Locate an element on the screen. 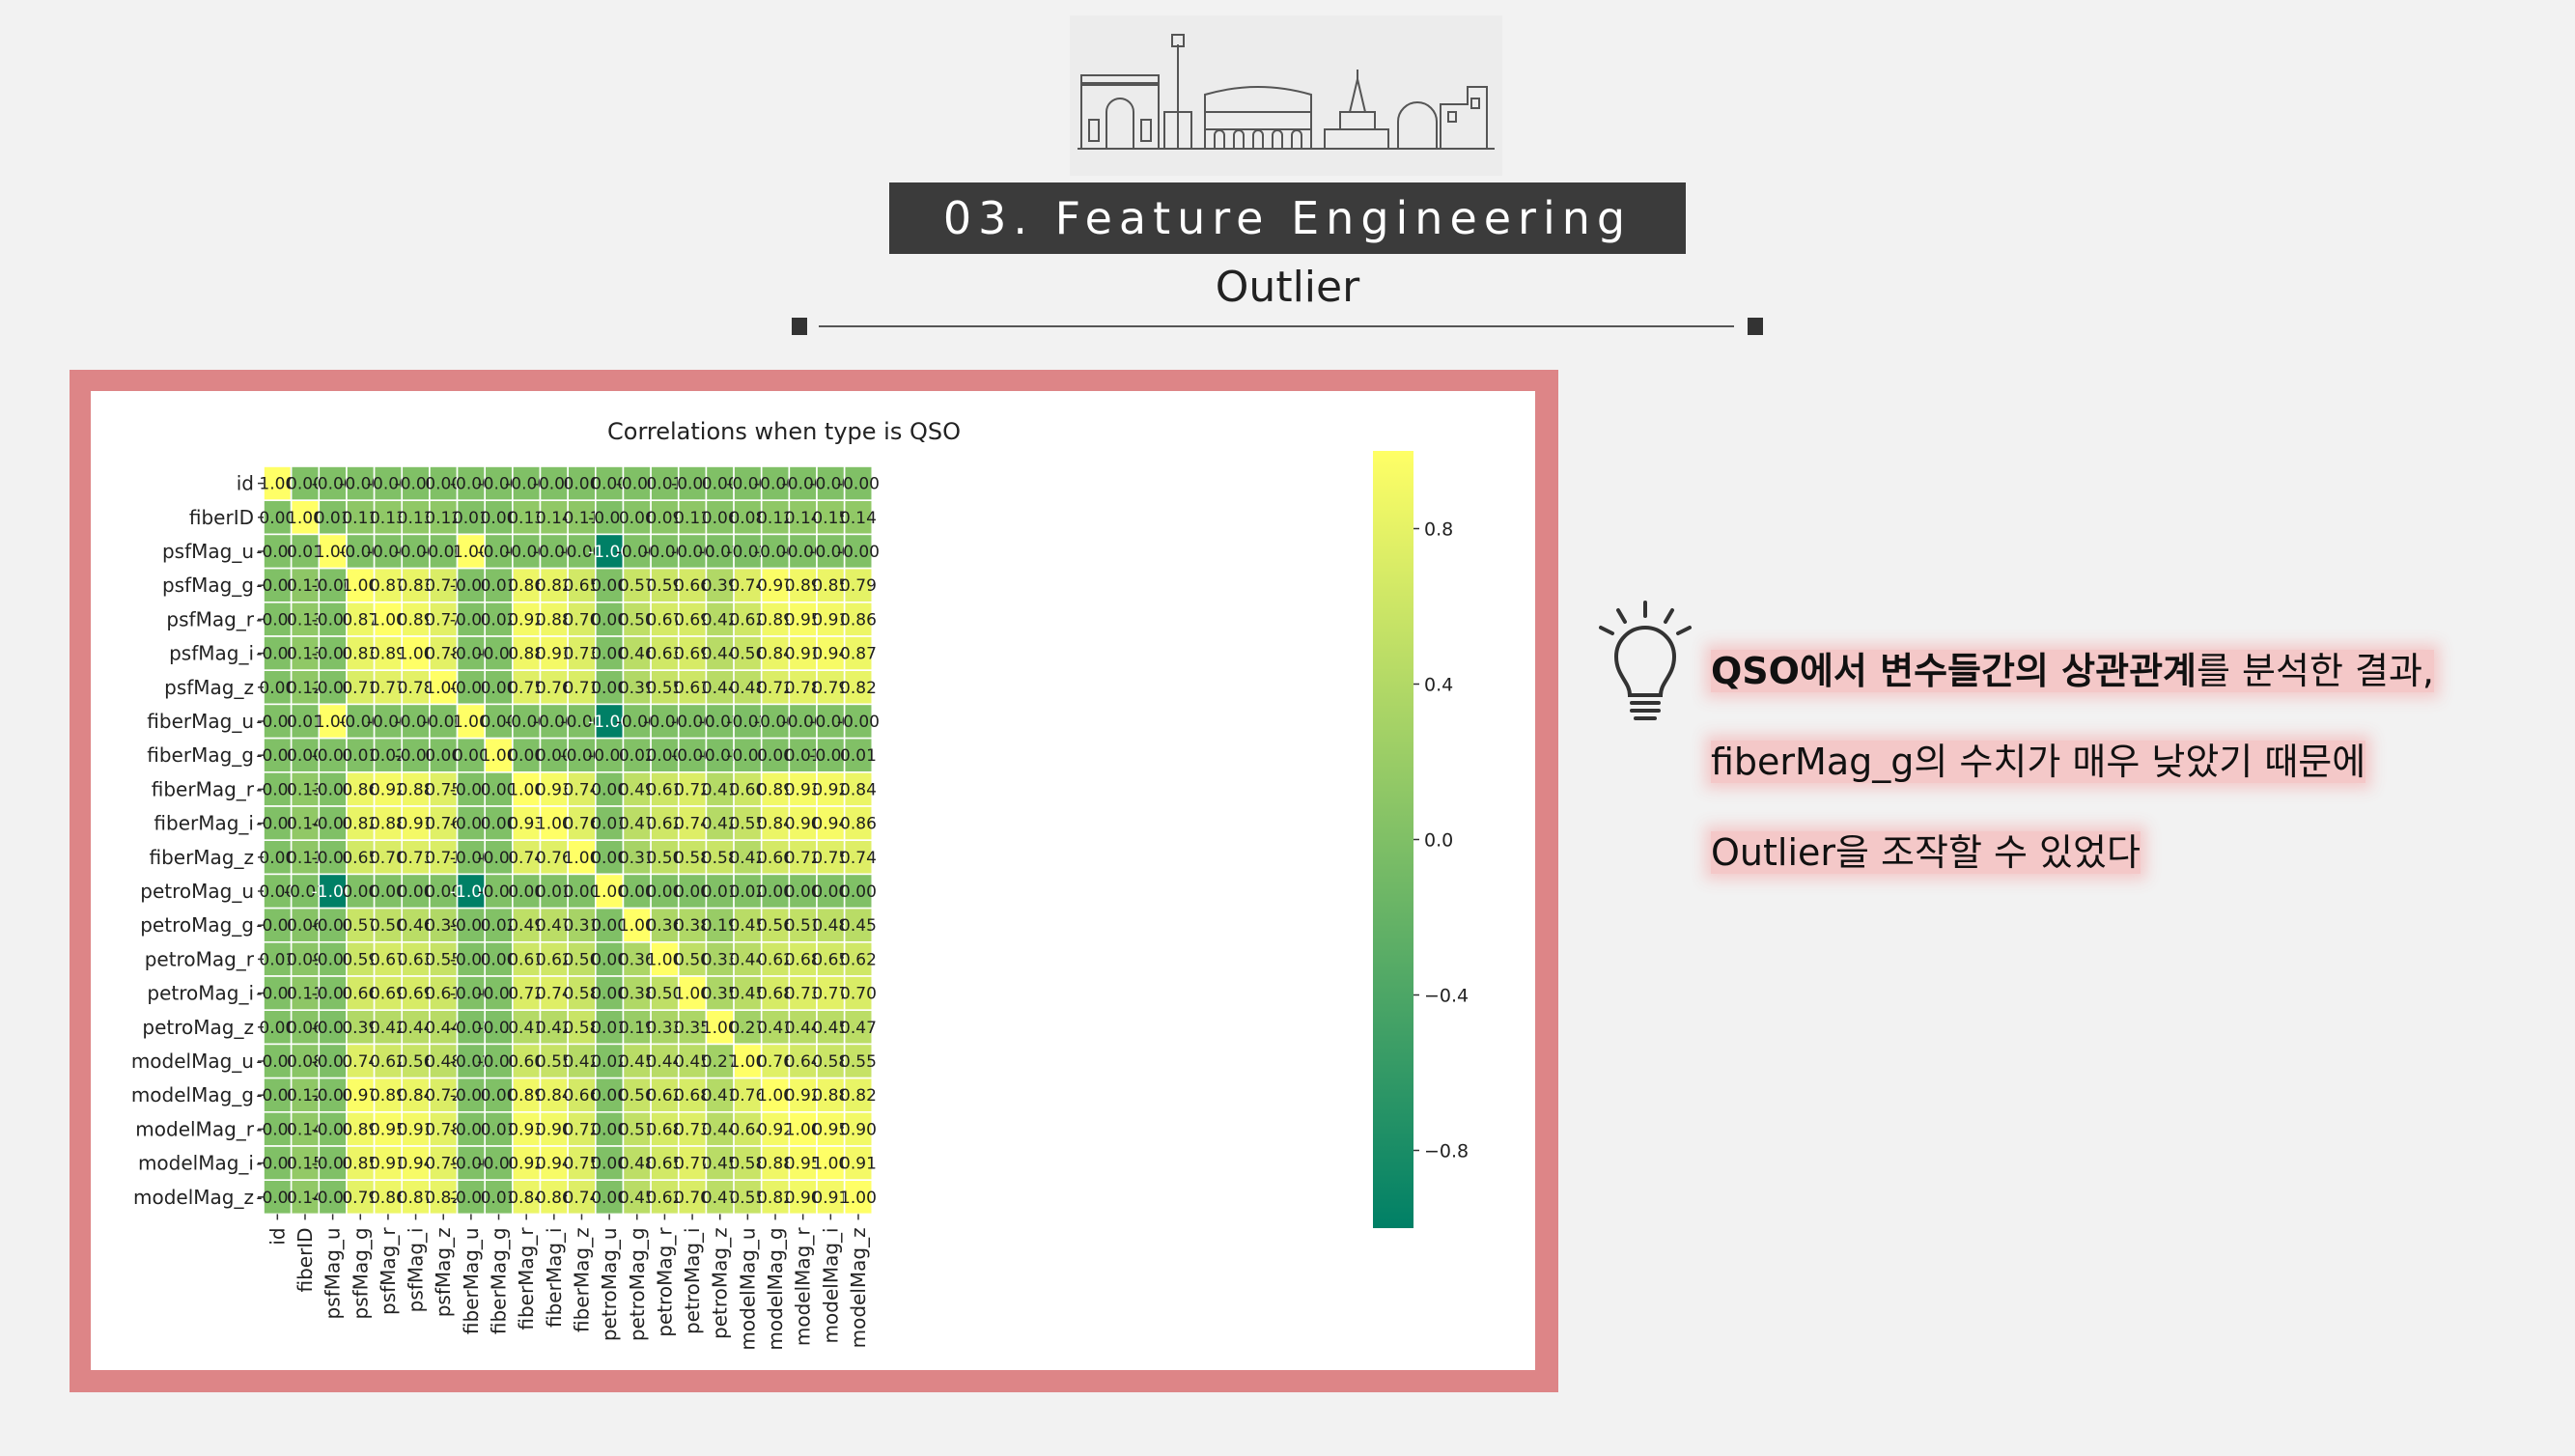 This screenshot has height=1456, width=2575. cell-value-label: 0.69 is located at coordinates (692, 655).